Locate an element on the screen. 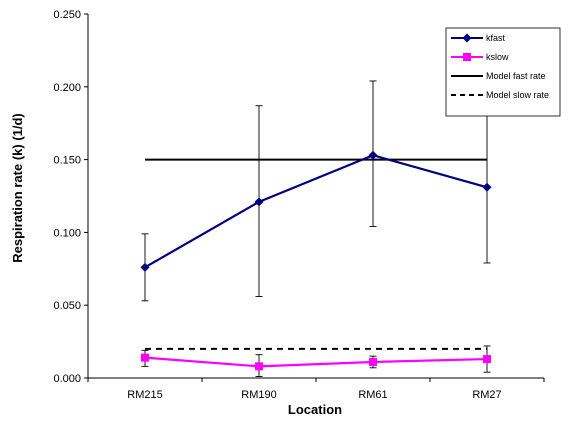  legend: kfast kslow Model fast rate Model slow rate is located at coordinates (503, 72).